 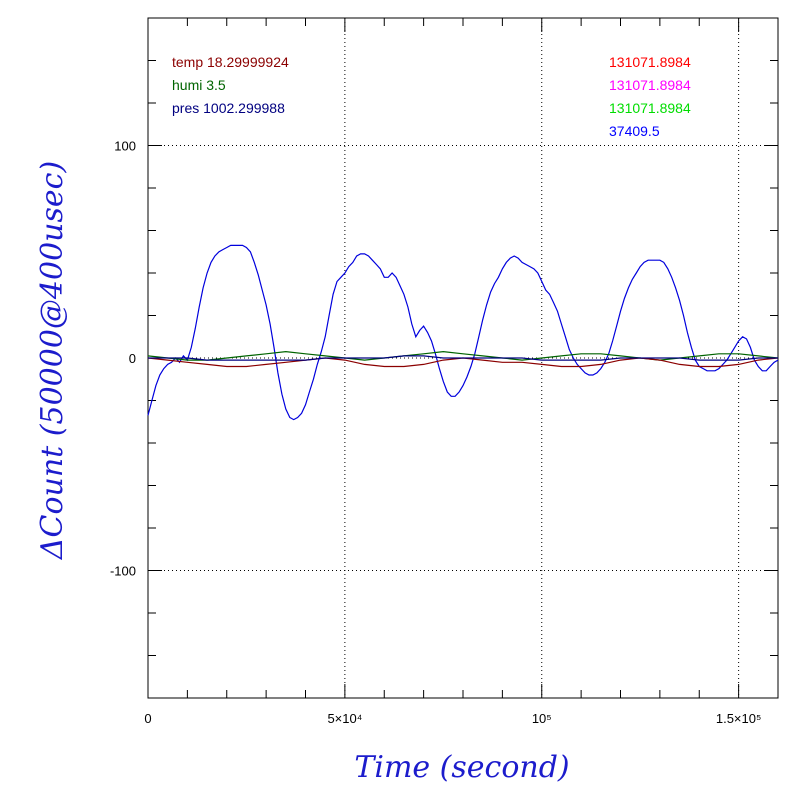 What do you see at coordinates (650, 96) in the screenshot?
I see `legend-right: 131071.8984 131071.8984 131071.8984 37409.5` at bounding box center [650, 96].